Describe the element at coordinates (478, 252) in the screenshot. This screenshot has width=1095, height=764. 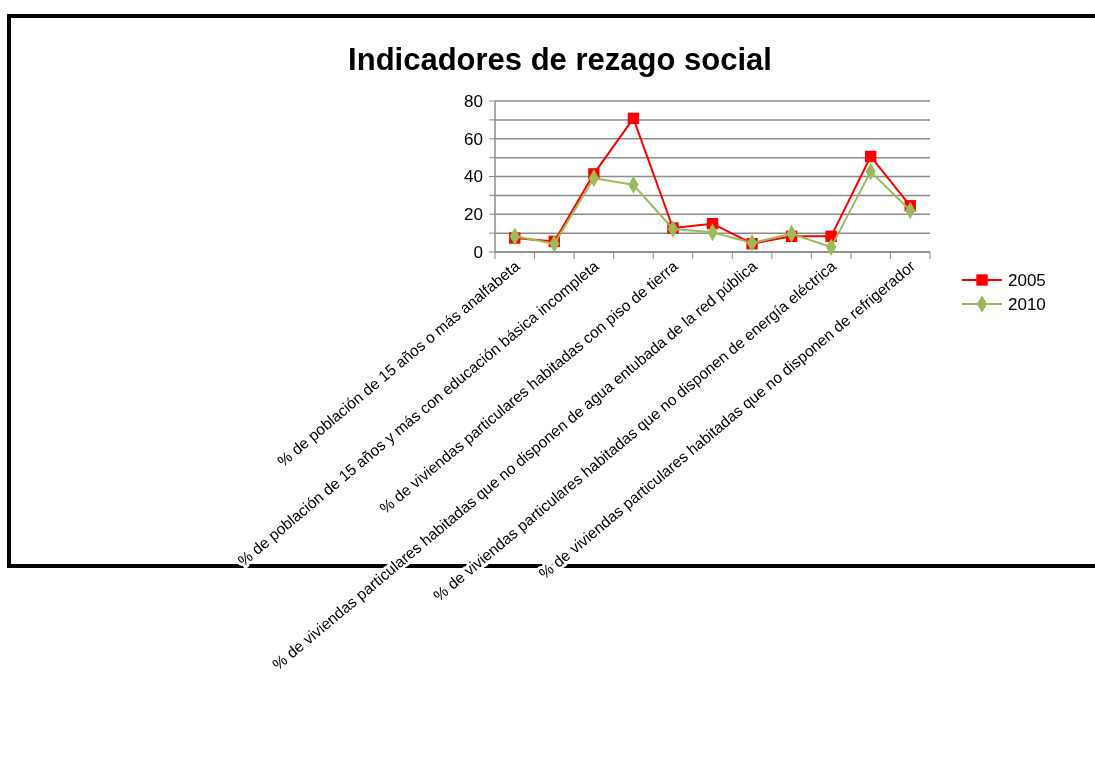
I see `y-tick-label: 0` at that location.